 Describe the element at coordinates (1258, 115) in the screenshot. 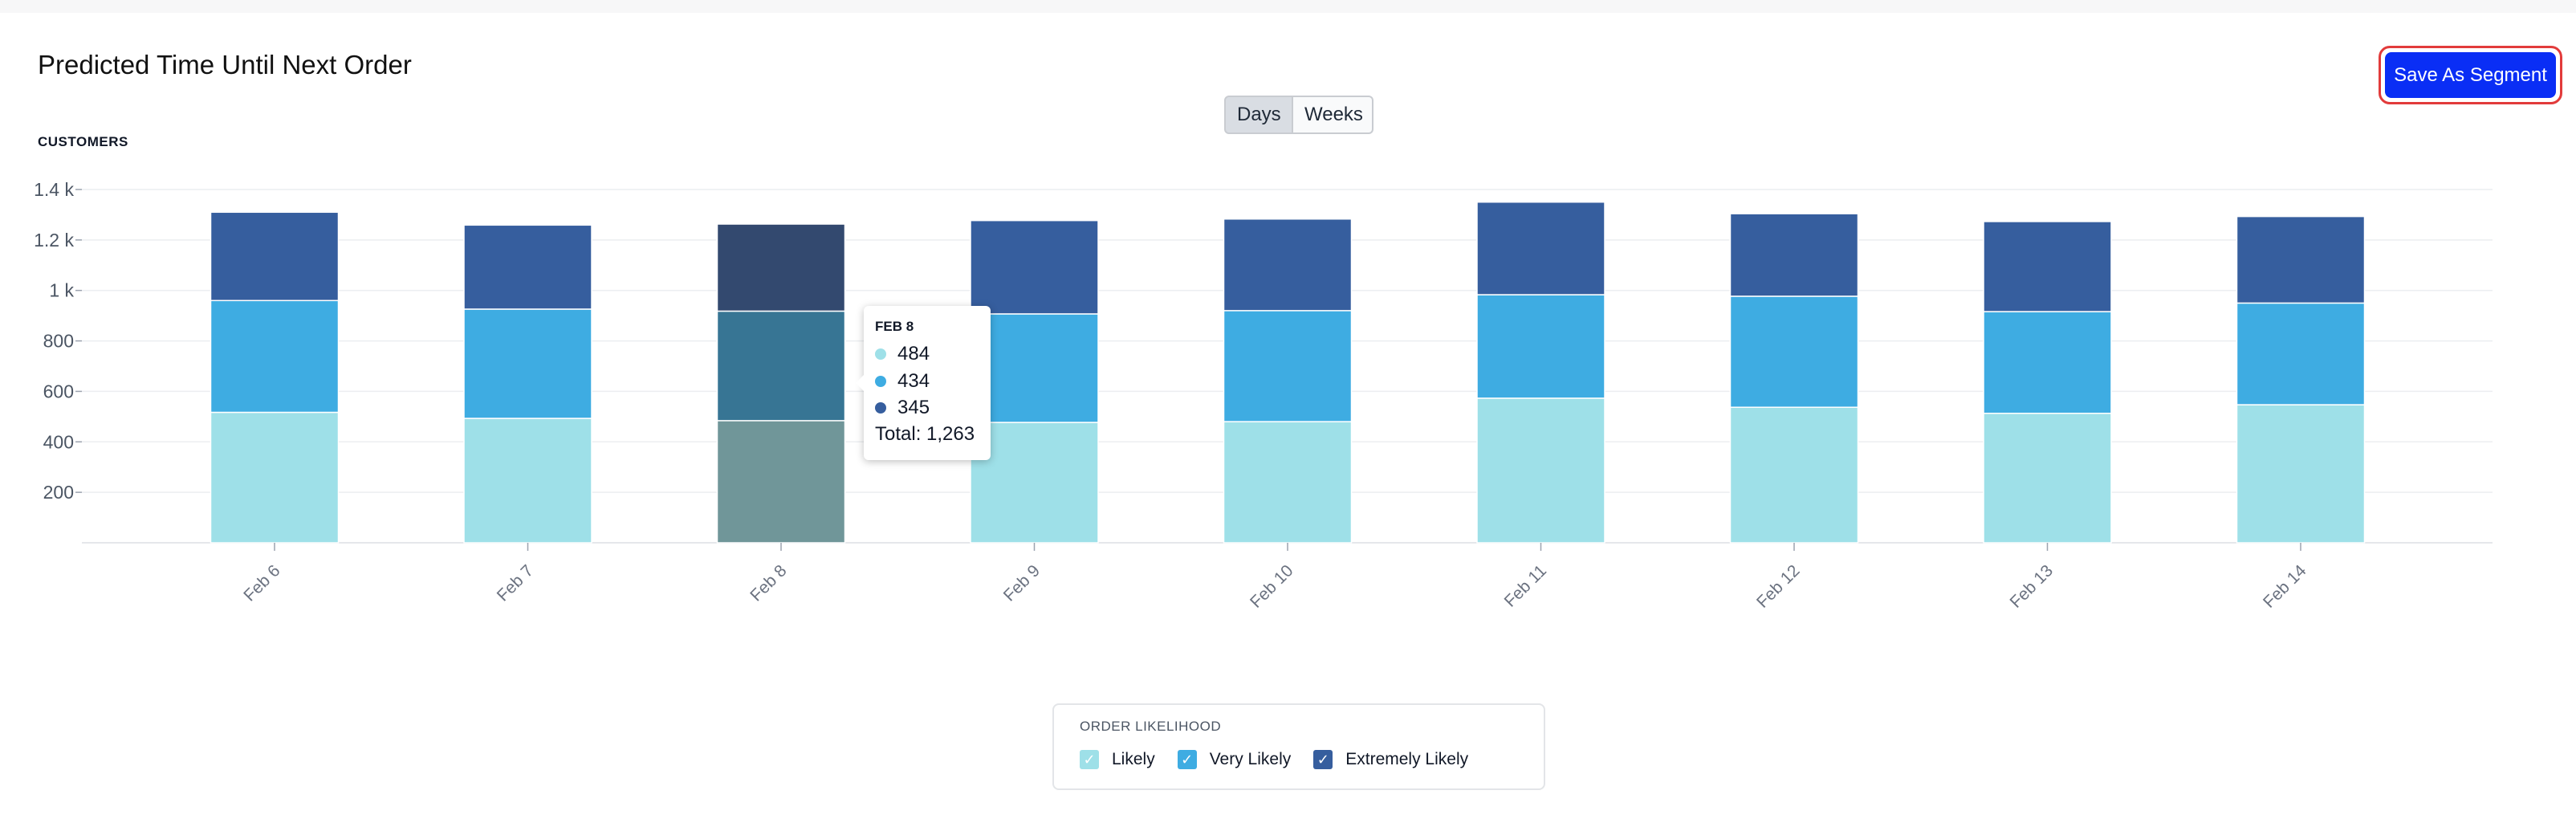

I see `days-toggle-button: Days` at that location.